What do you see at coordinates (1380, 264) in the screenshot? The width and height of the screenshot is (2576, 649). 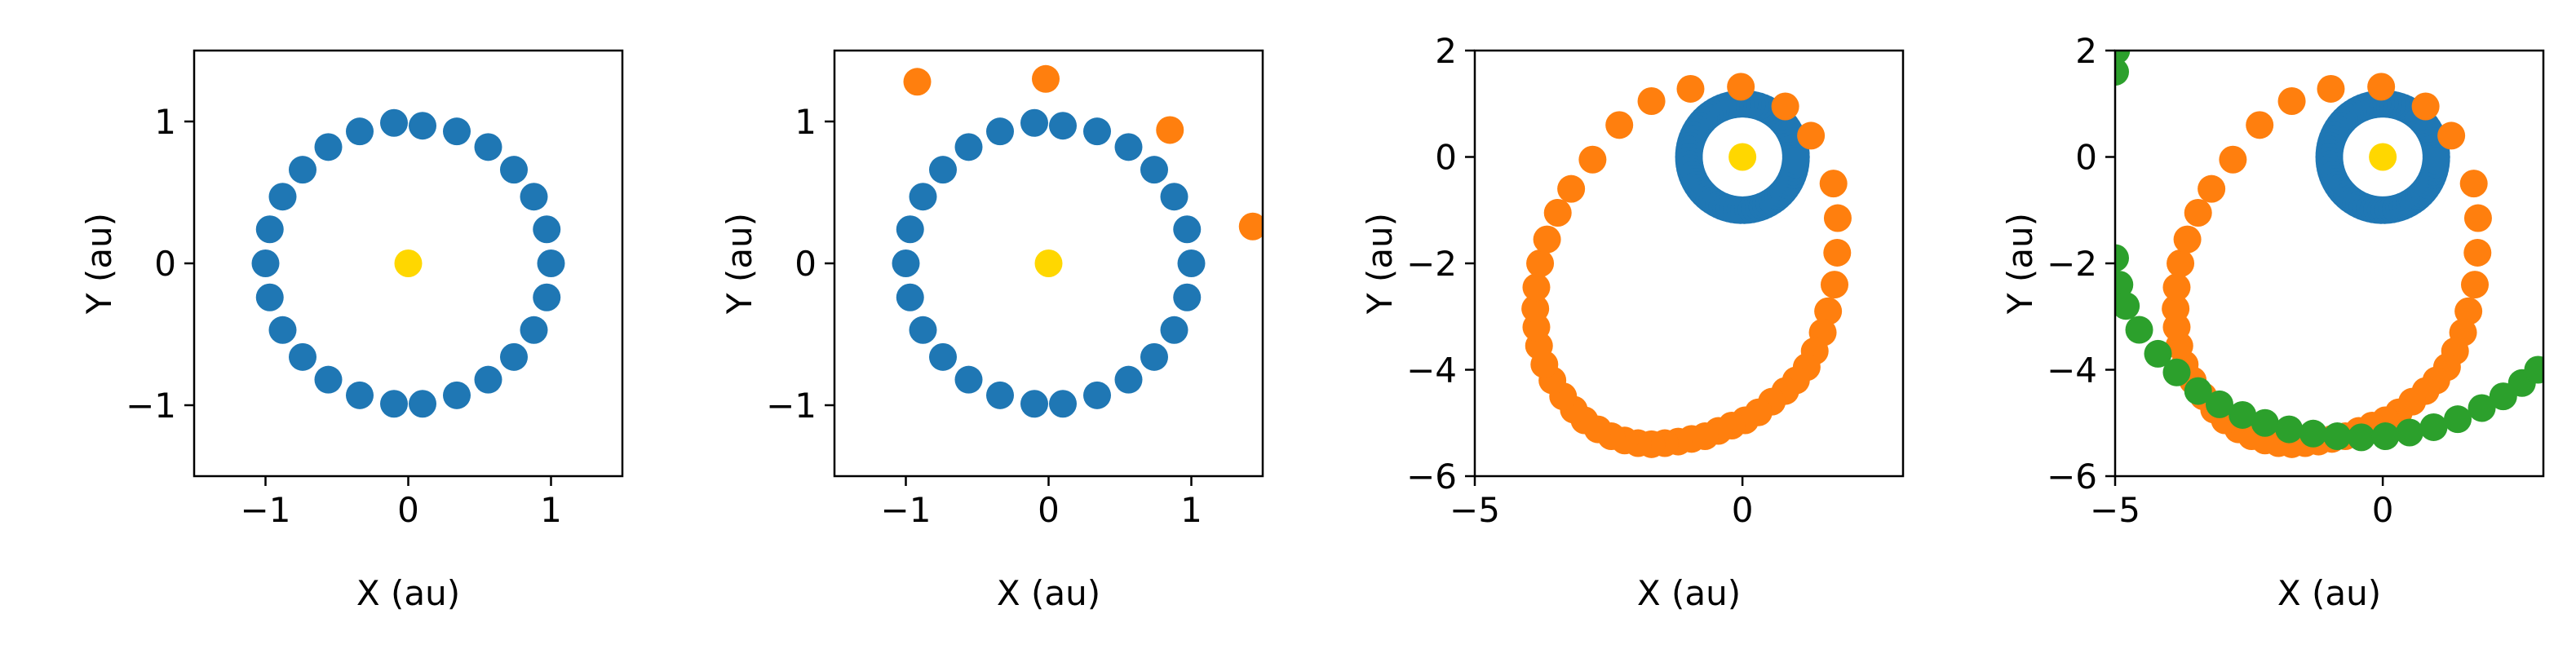 I see `y-axis-label-3: Y (au)` at bounding box center [1380, 264].